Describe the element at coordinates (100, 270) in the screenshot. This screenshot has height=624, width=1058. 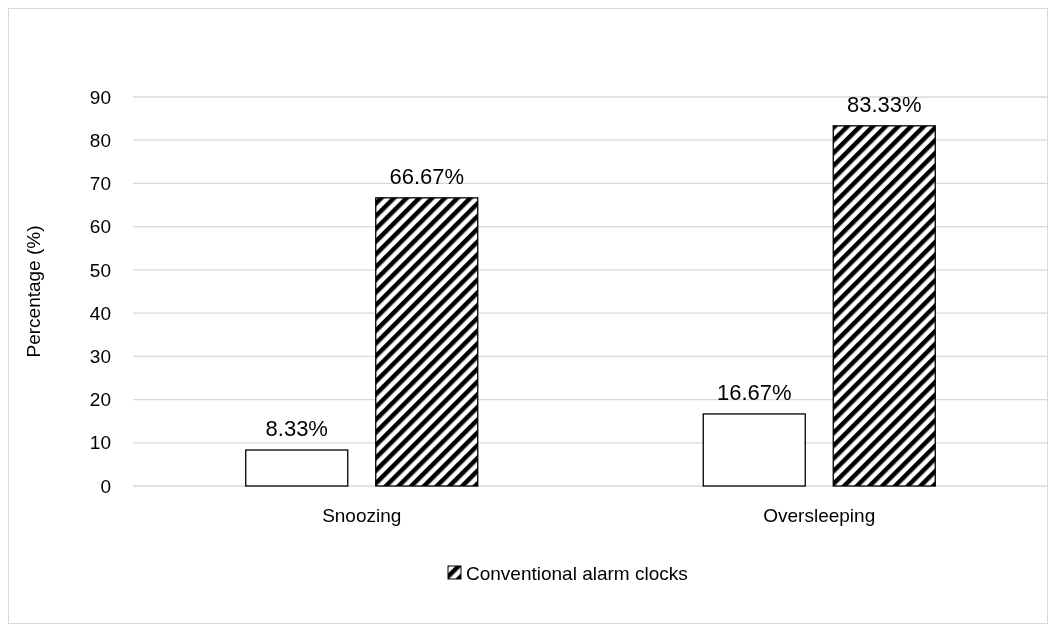
I see `y-tick-label: 50` at that location.